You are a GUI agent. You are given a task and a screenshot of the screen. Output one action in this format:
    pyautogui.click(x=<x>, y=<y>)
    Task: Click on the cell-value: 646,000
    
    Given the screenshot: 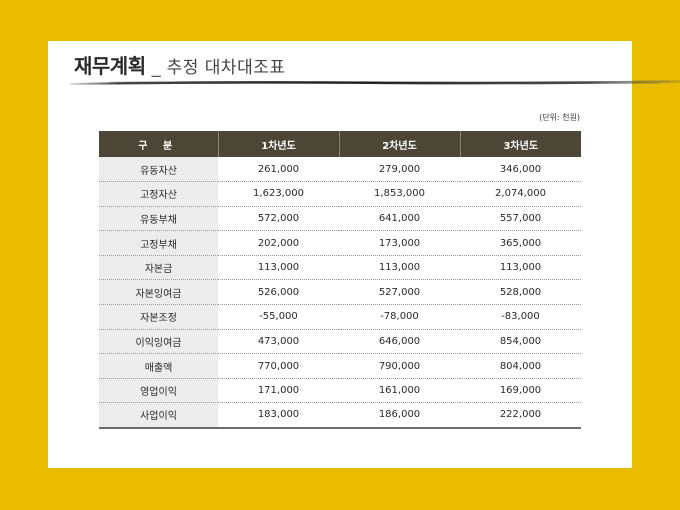 What is the action you would take?
    pyautogui.click(x=399, y=342)
    